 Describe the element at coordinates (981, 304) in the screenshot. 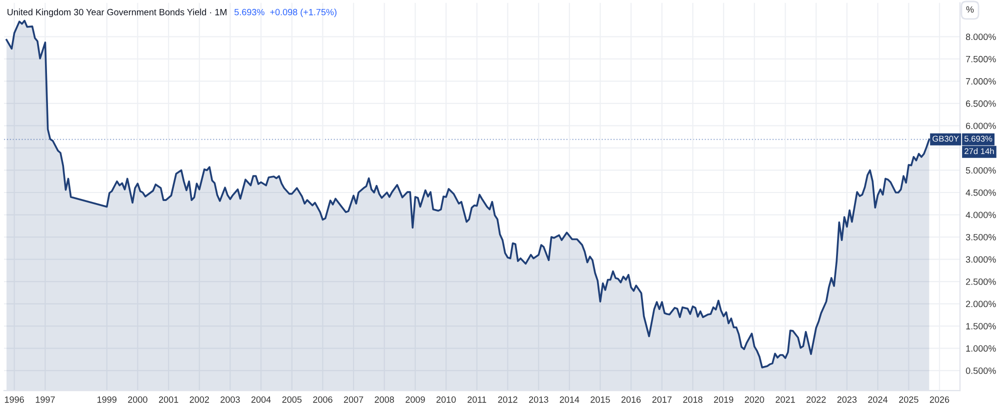

I see `y-tick-label: 2.000%` at that location.